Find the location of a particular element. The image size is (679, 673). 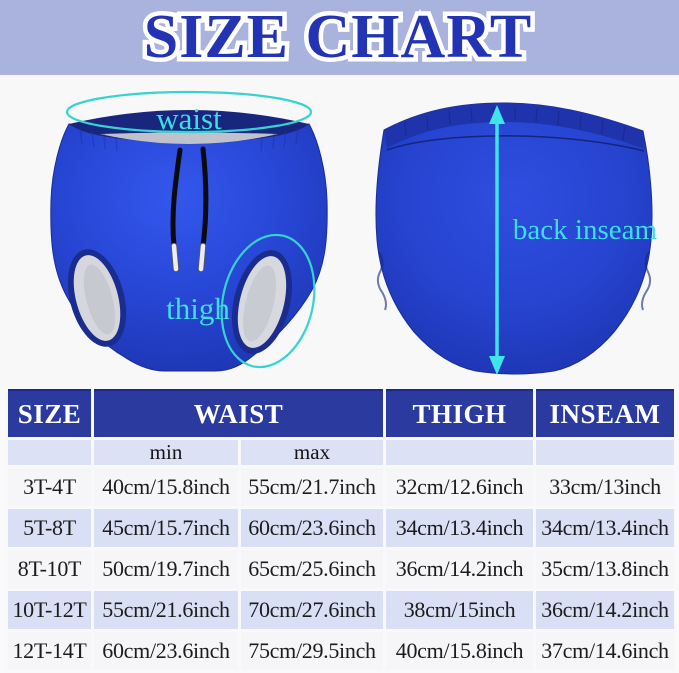

col-header-thigh: THIGH is located at coordinates (460, 414).